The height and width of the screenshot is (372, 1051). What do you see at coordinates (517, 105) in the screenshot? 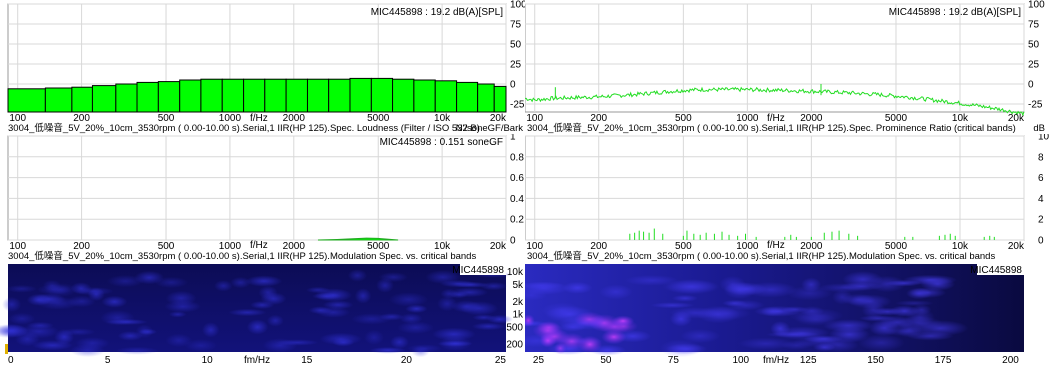
I see `loudness-y-tick-label: -25` at bounding box center [517, 105].